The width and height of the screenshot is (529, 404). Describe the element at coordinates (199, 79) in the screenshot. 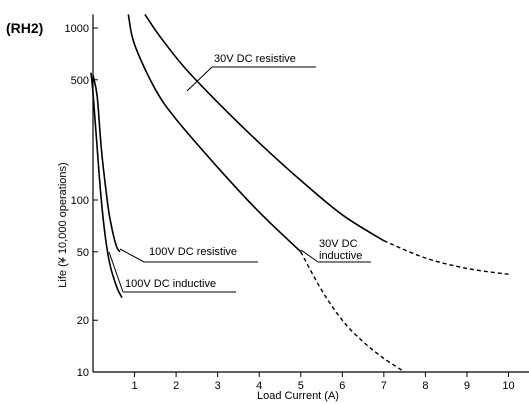

I see `annotation-30v-dc-resistive-leader` at that location.